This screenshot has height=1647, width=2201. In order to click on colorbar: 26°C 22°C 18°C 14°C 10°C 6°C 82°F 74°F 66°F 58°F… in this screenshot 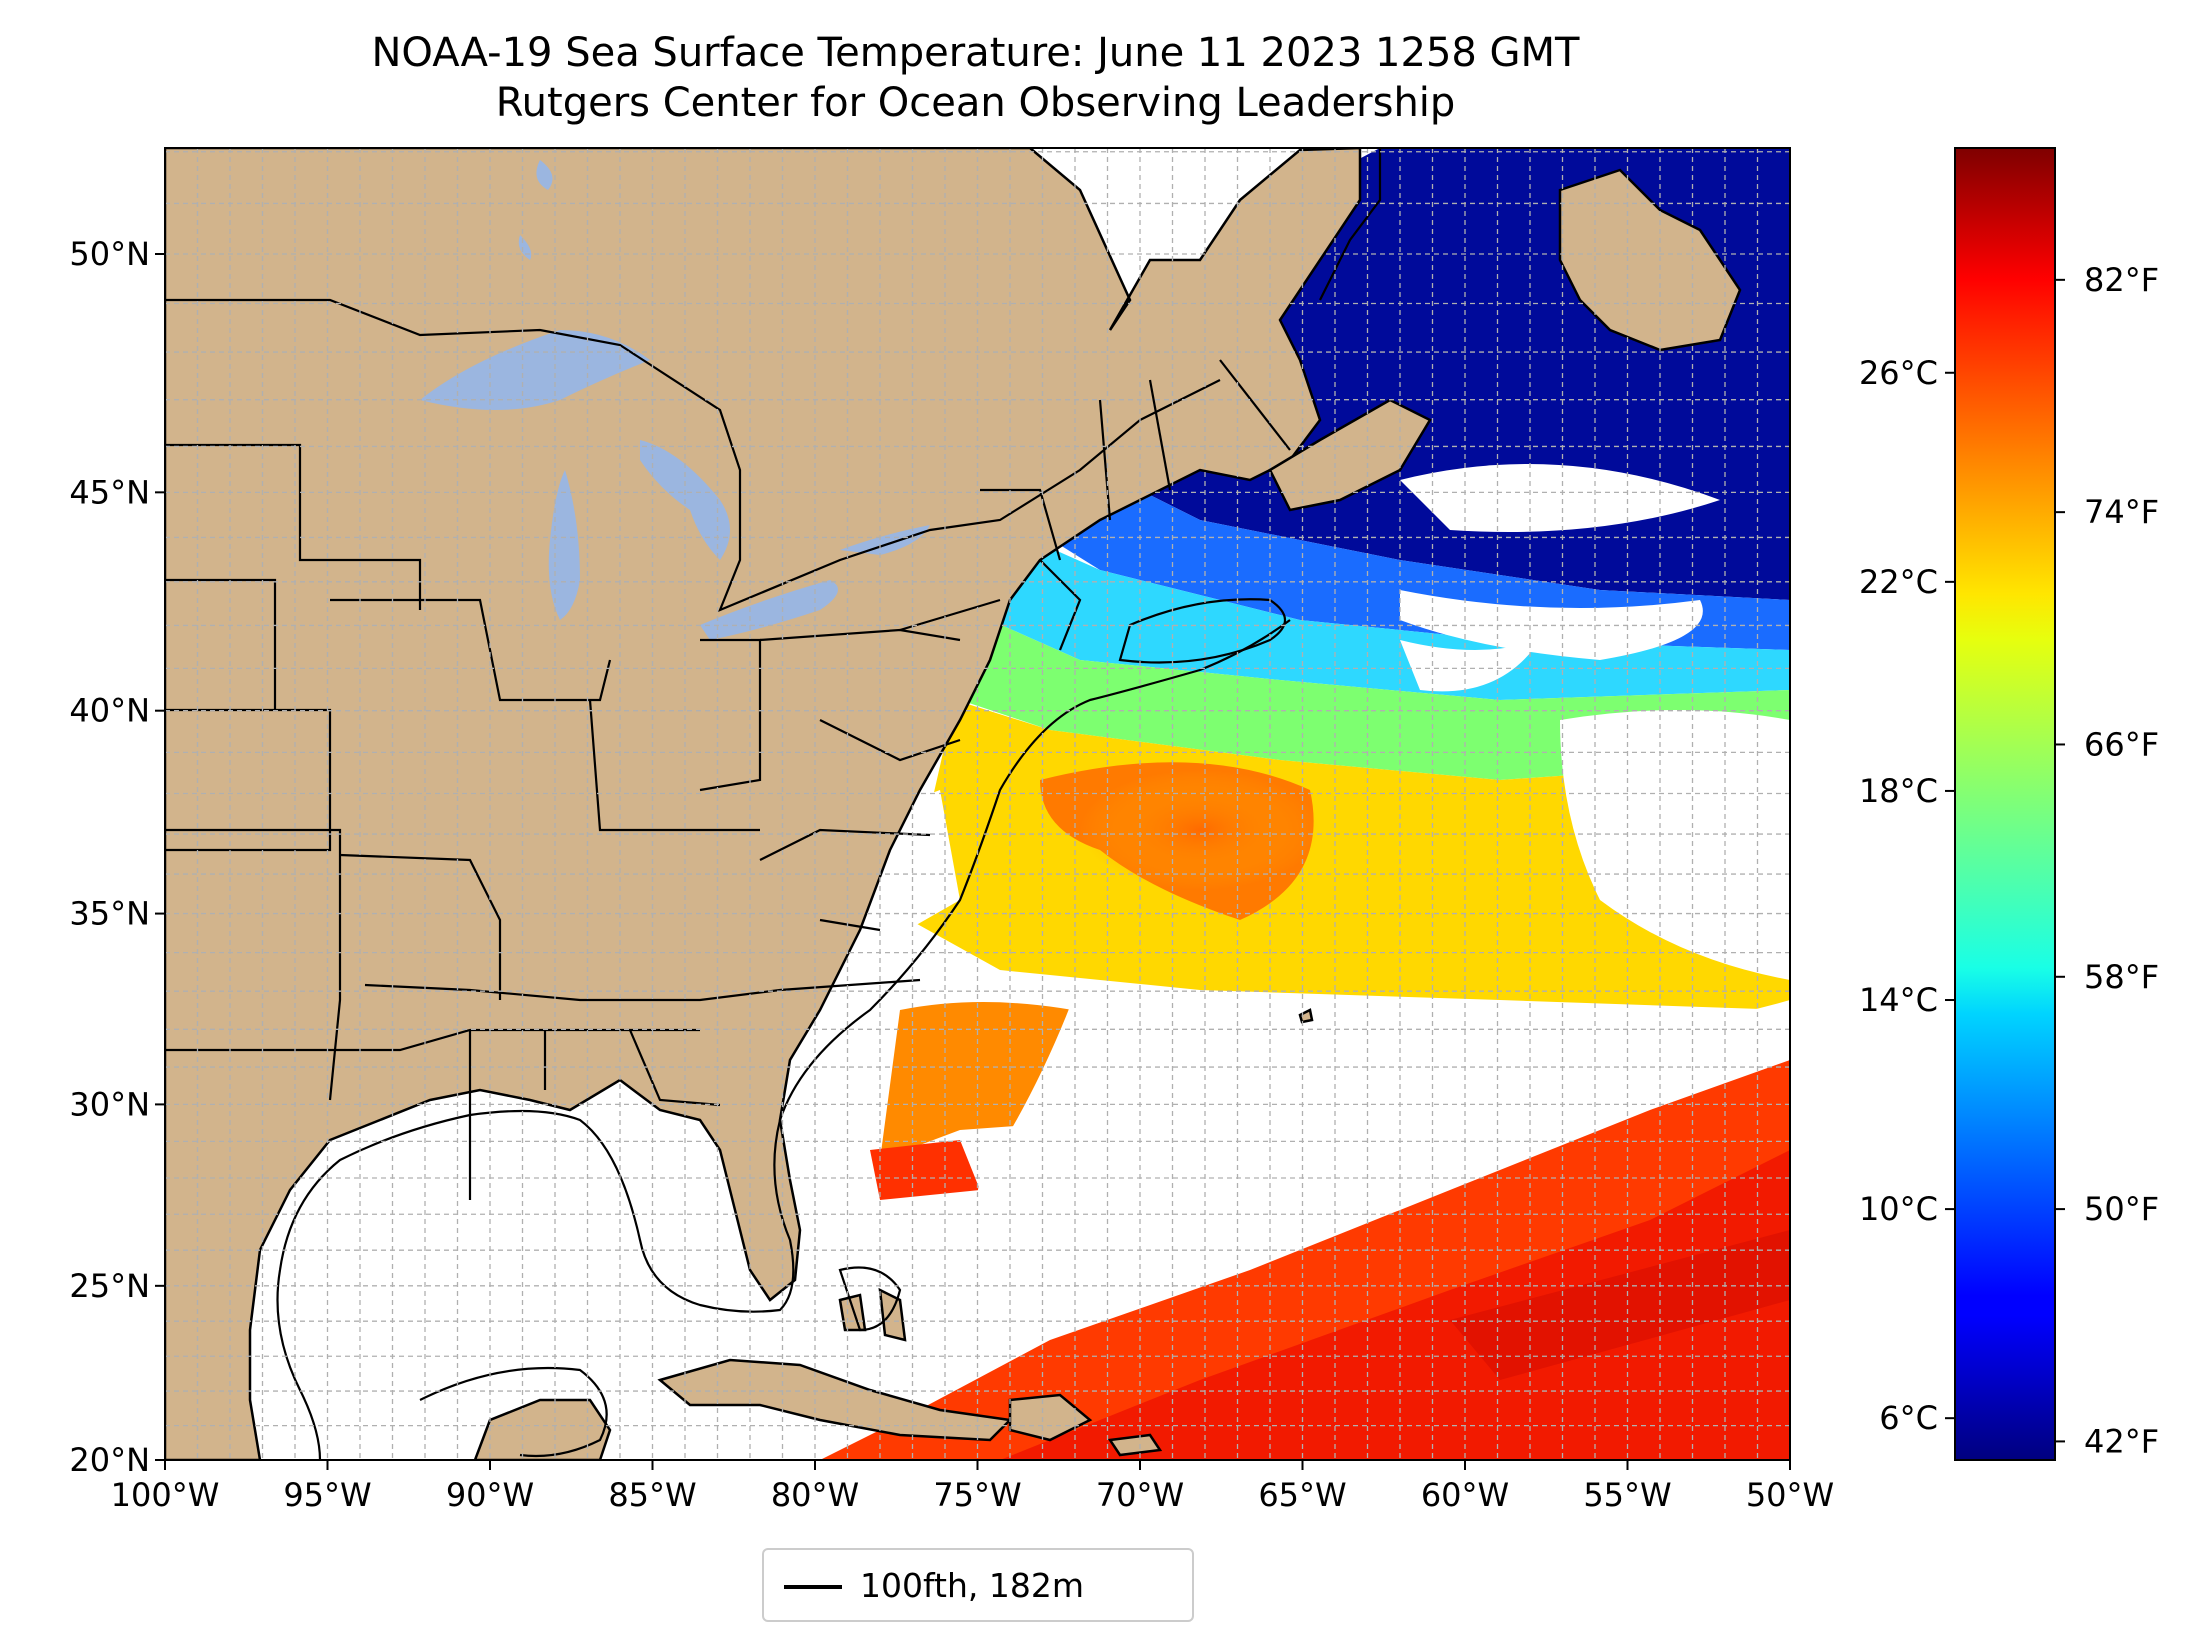, I will do `click(2009, 804)`.